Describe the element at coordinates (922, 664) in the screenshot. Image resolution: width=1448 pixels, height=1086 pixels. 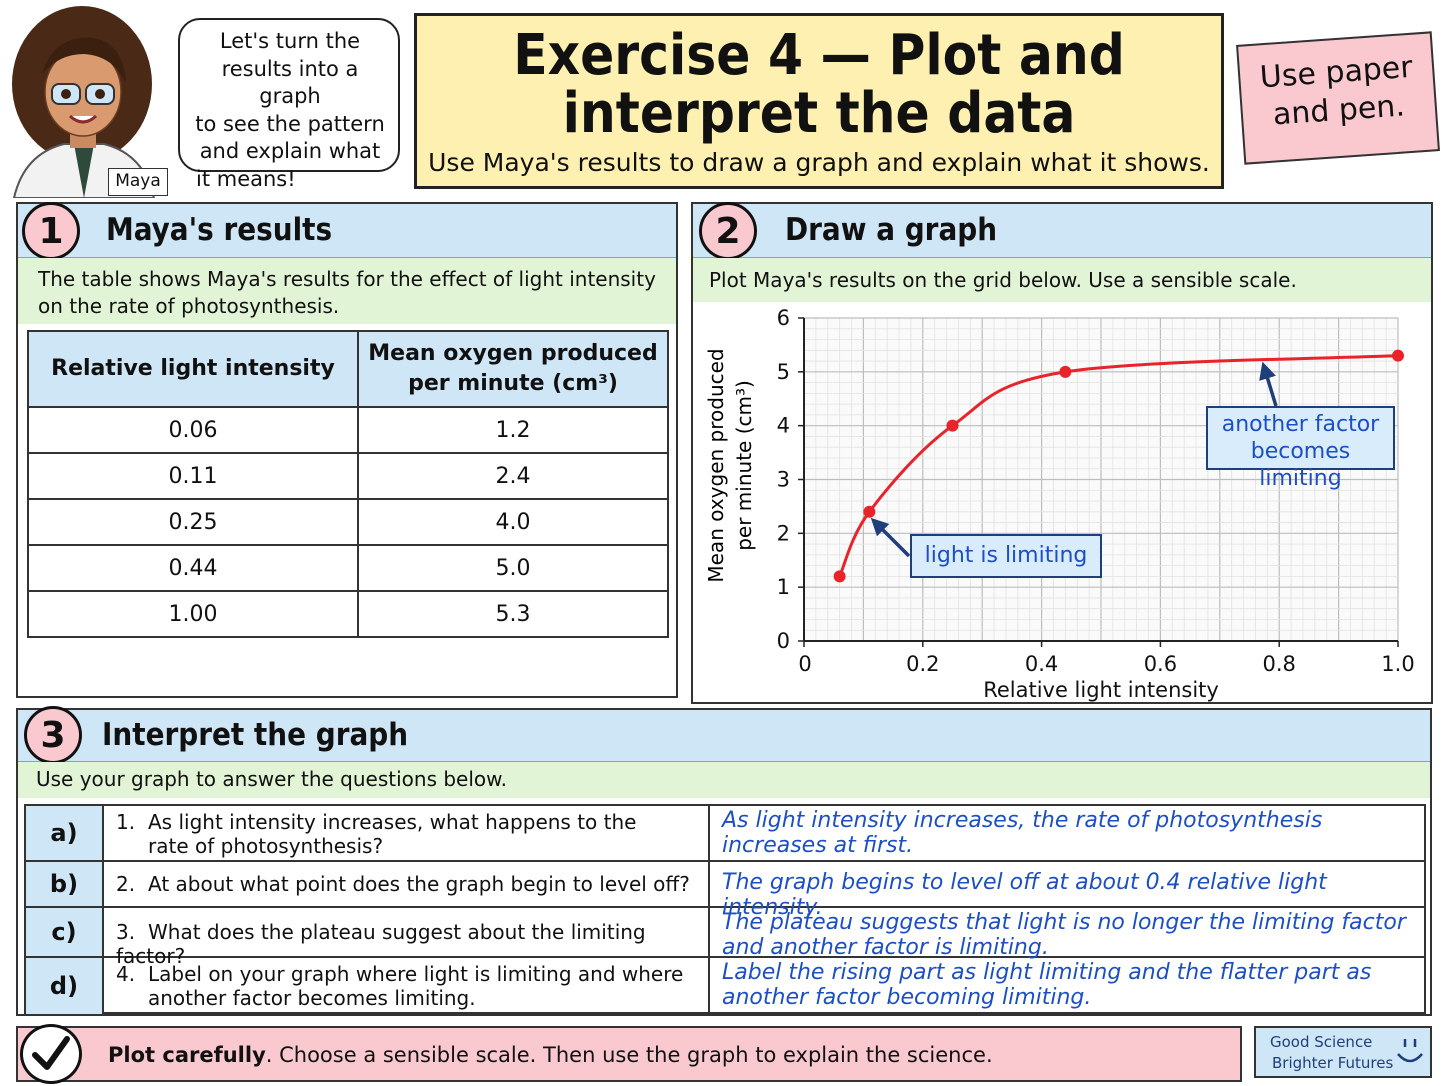
I see `x-tick-label: 0.2` at that location.